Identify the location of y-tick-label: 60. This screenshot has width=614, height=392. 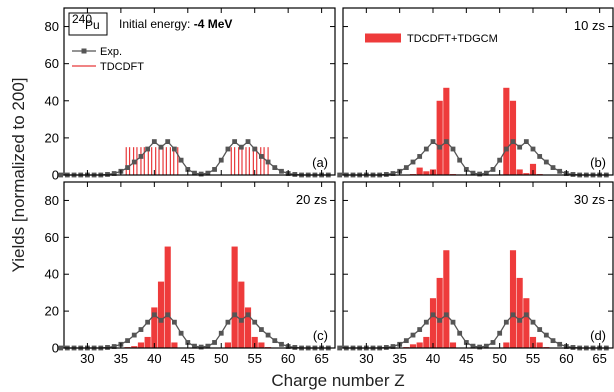
(52, 237).